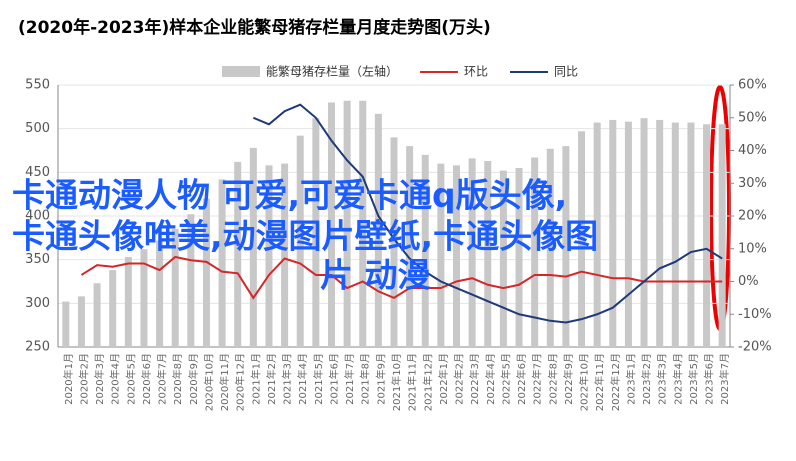  I want to click on x-tick-label: 2022年1月, so click(443, 379).